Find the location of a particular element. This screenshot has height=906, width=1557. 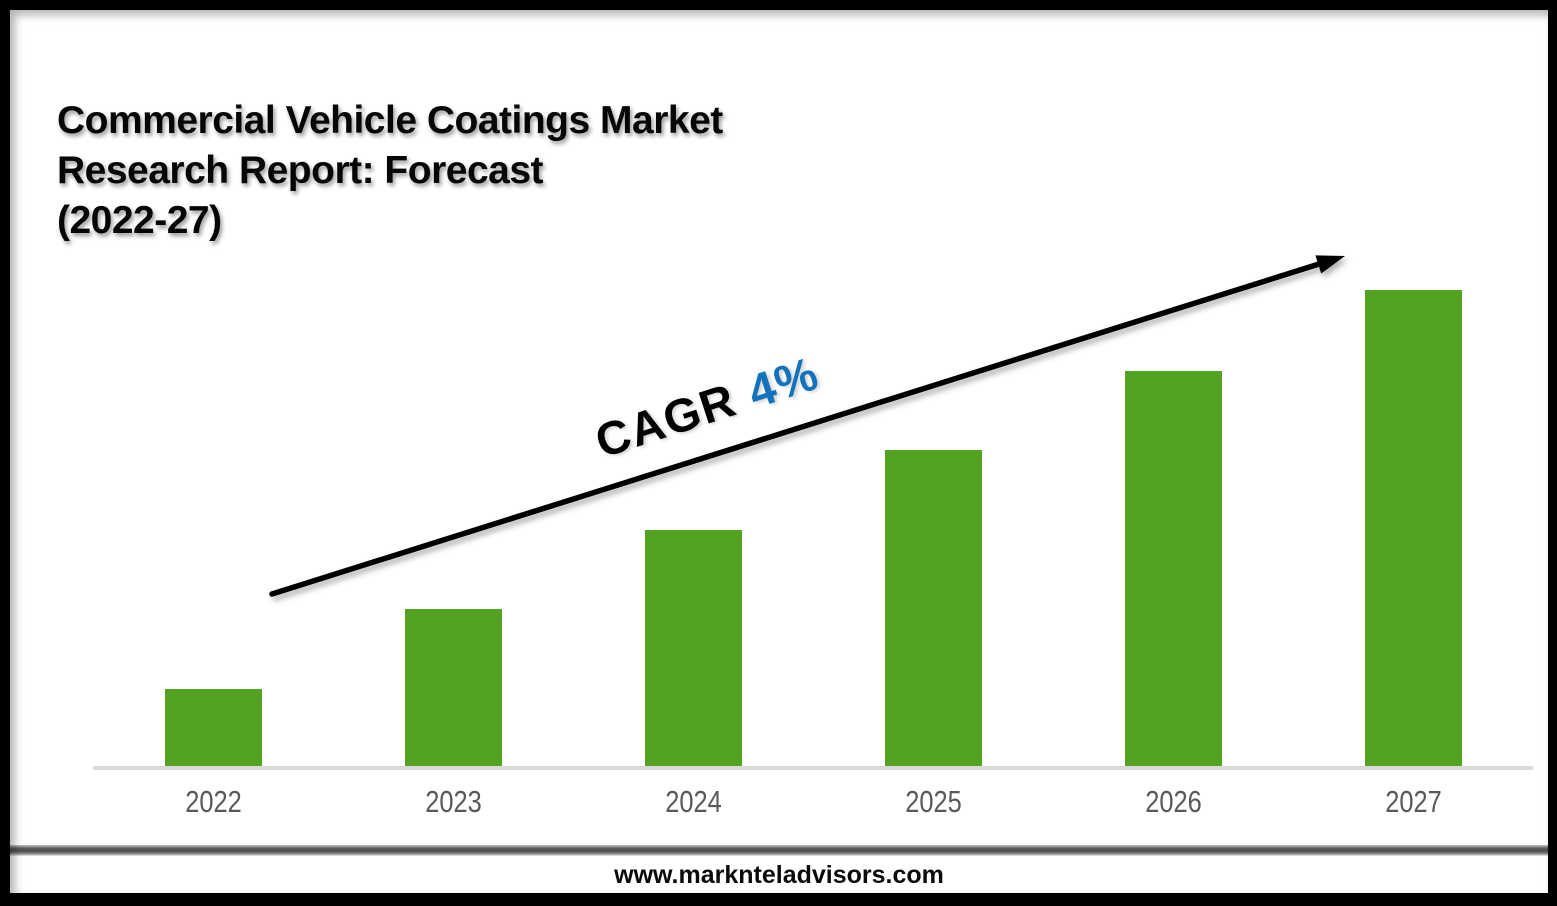

cagr-annotation: CAGR4% is located at coordinates (707, 407).